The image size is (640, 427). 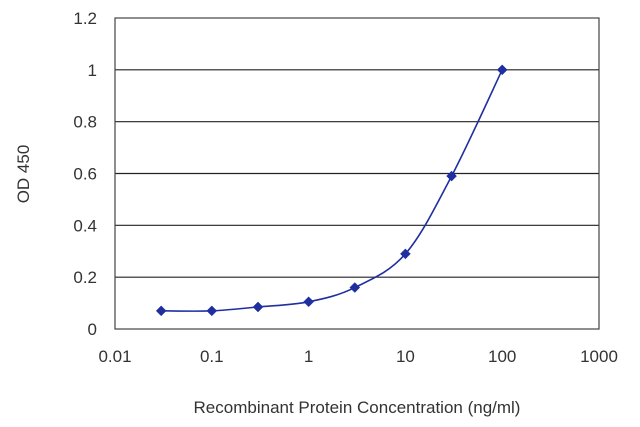 What do you see at coordinates (502, 356) in the screenshot?
I see `x-tick-label: 100` at bounding box center [502, 356].